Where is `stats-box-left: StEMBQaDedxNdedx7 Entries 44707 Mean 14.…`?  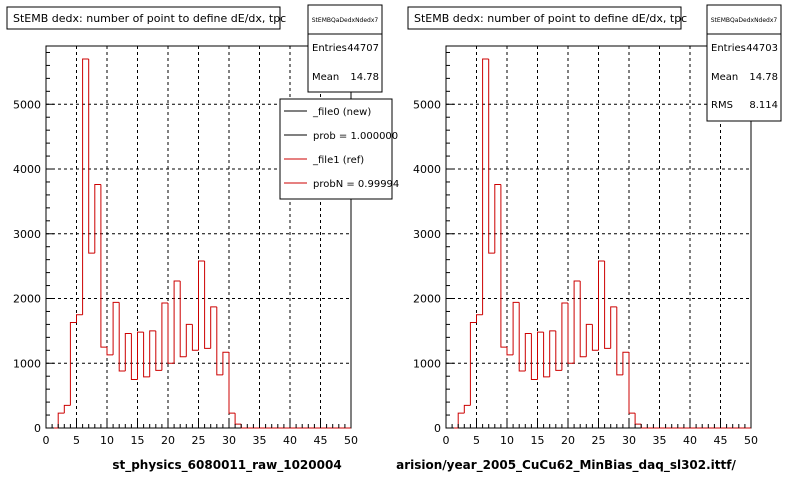 stats-box-left: StEMBQaDedxNdedx7 Entries 44707 Mean 14.… is located at coordinates (345, 48).